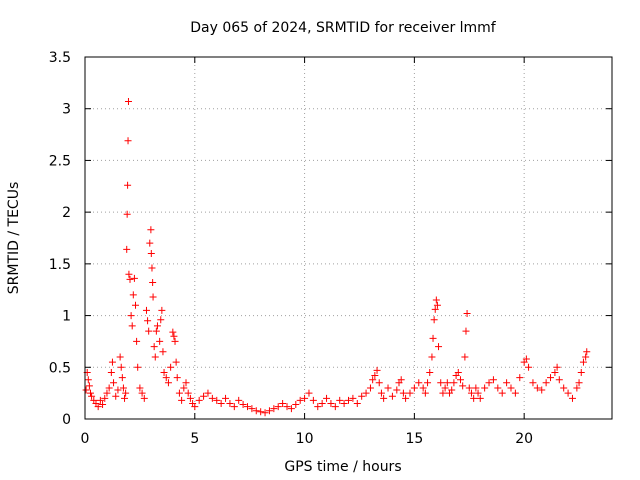 The image size is (640, 480). I want to click on x-tick-label: 10, so click(305, 439).